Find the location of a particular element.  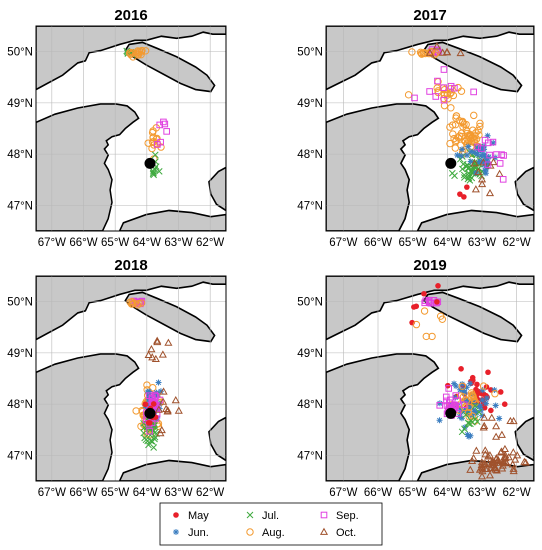

legend-entry-aug: Aug. is located at coordinates (265, 533).